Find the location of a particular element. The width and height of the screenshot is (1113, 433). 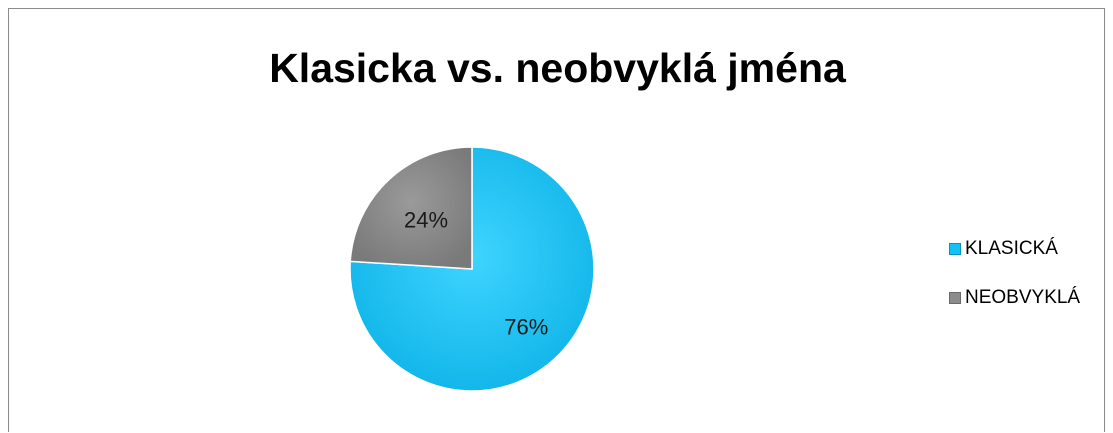

legend-item-klasicka: KLASICKÁ is located at coordinates (1014, 249).